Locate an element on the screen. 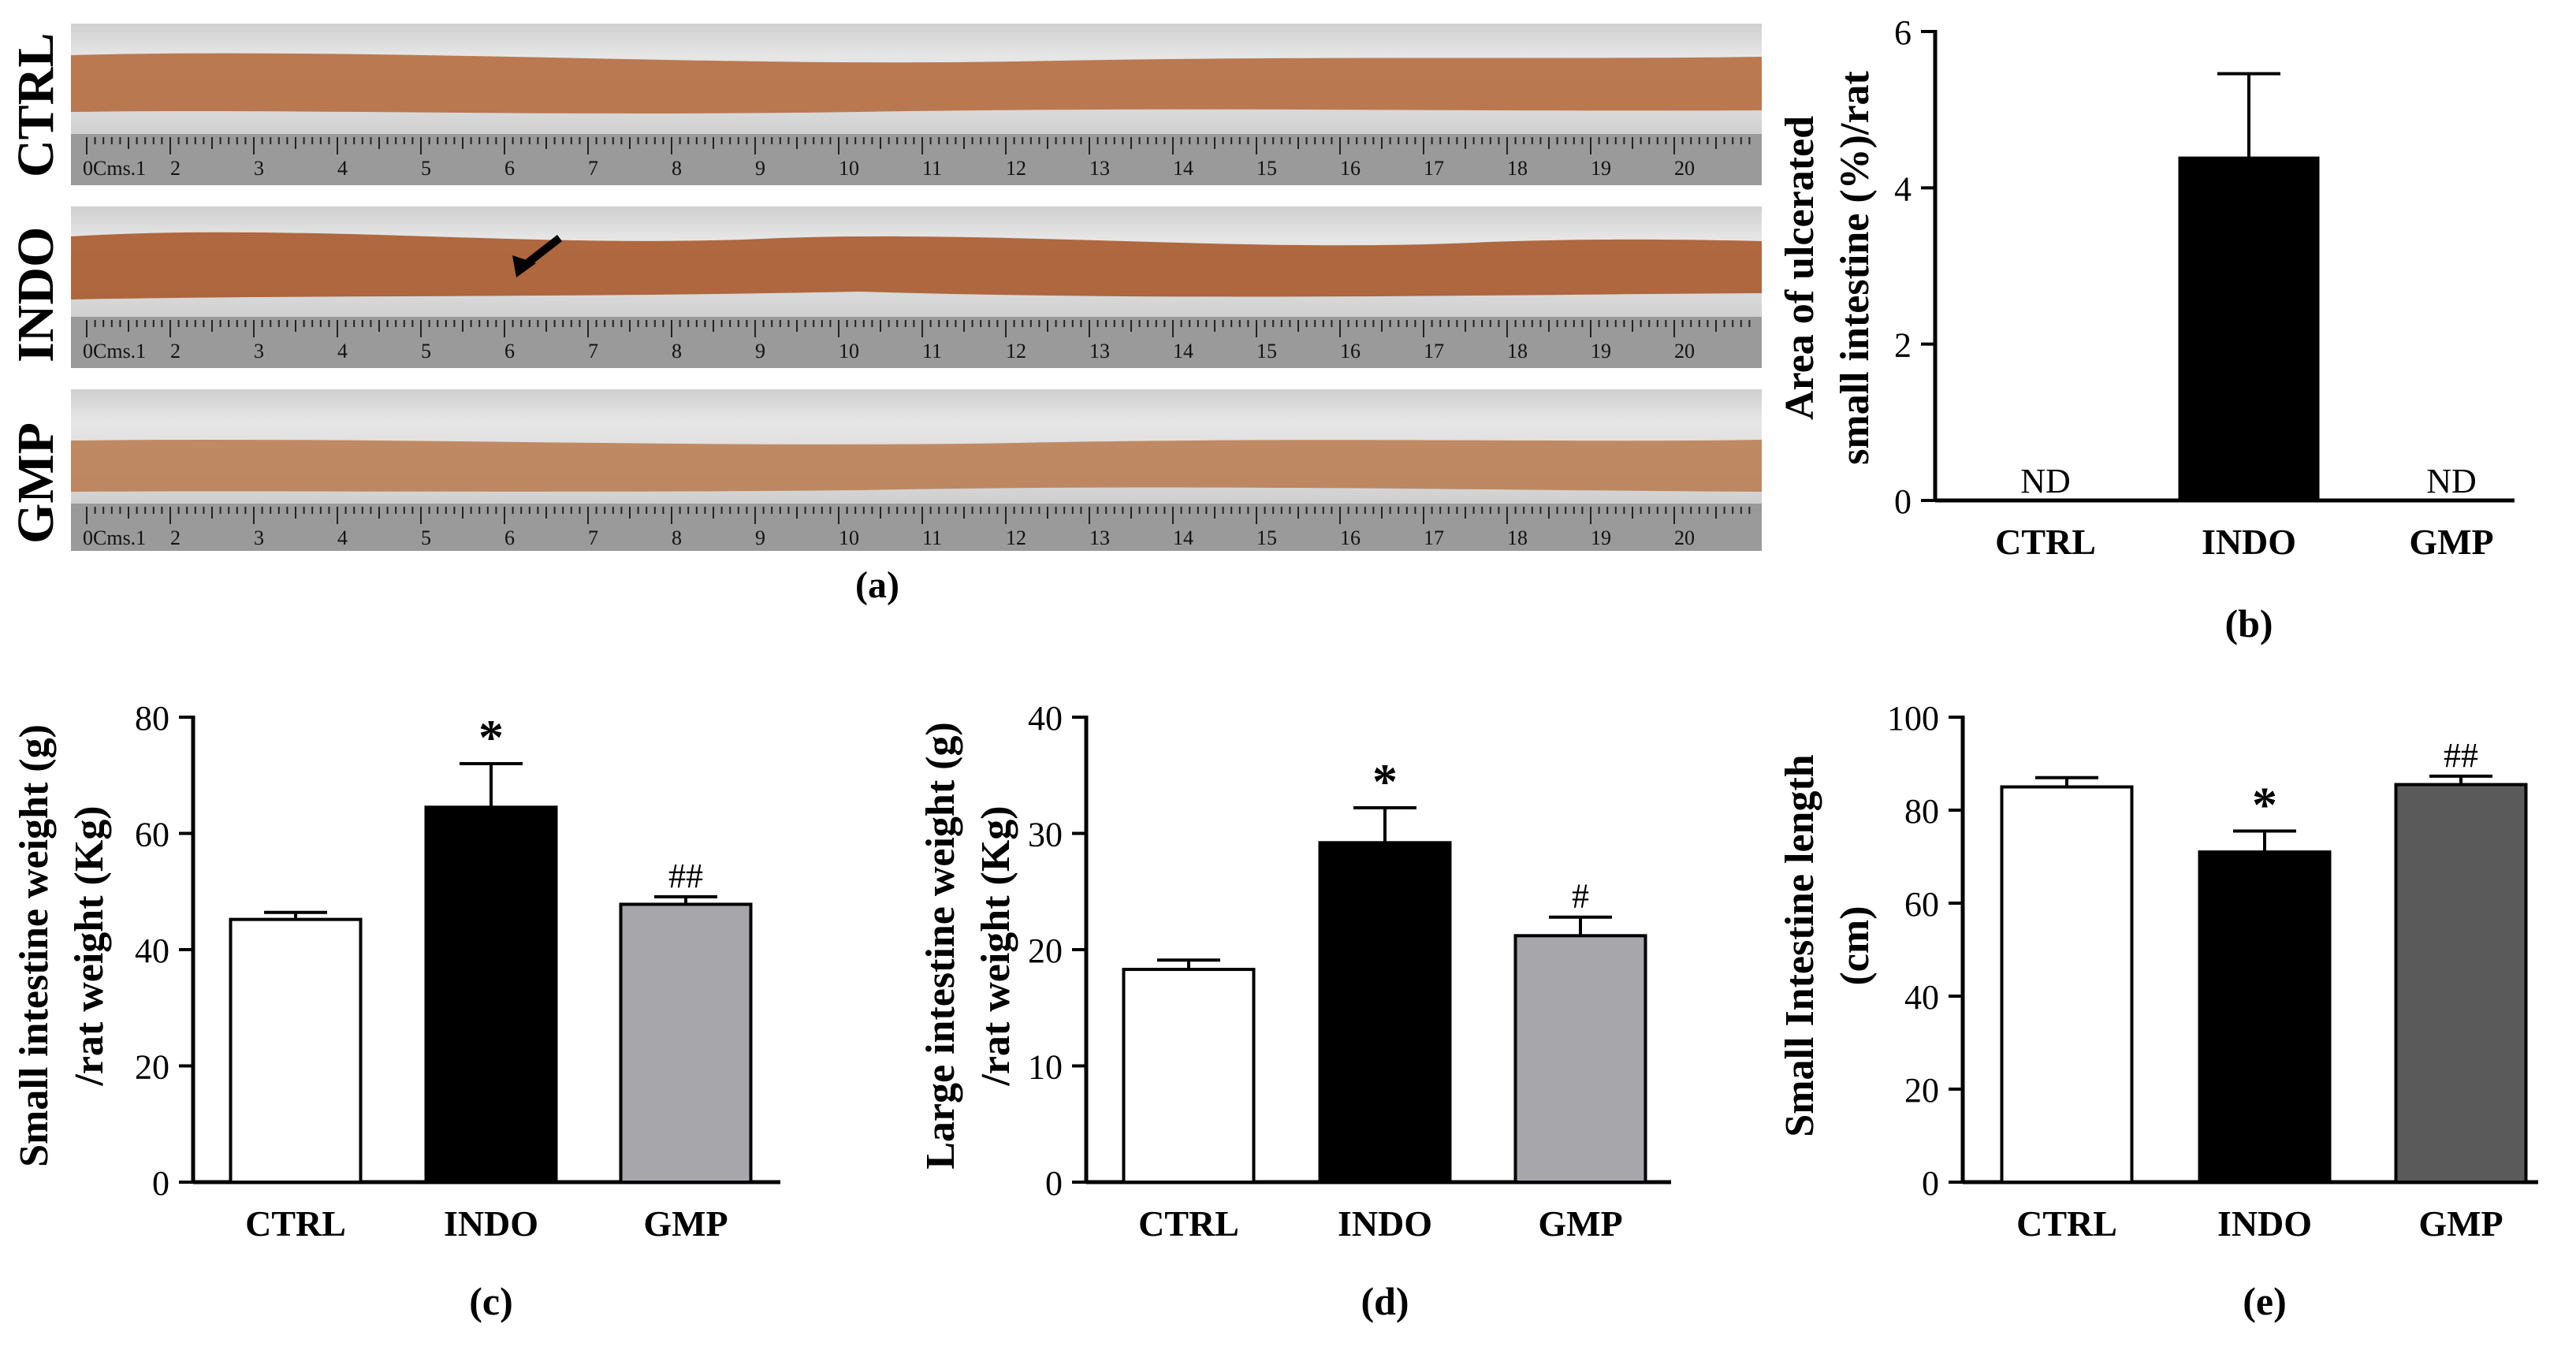 This screenshot has height=1350, width=2576. bar-ctrl is located at coordinates (1189, 1076).